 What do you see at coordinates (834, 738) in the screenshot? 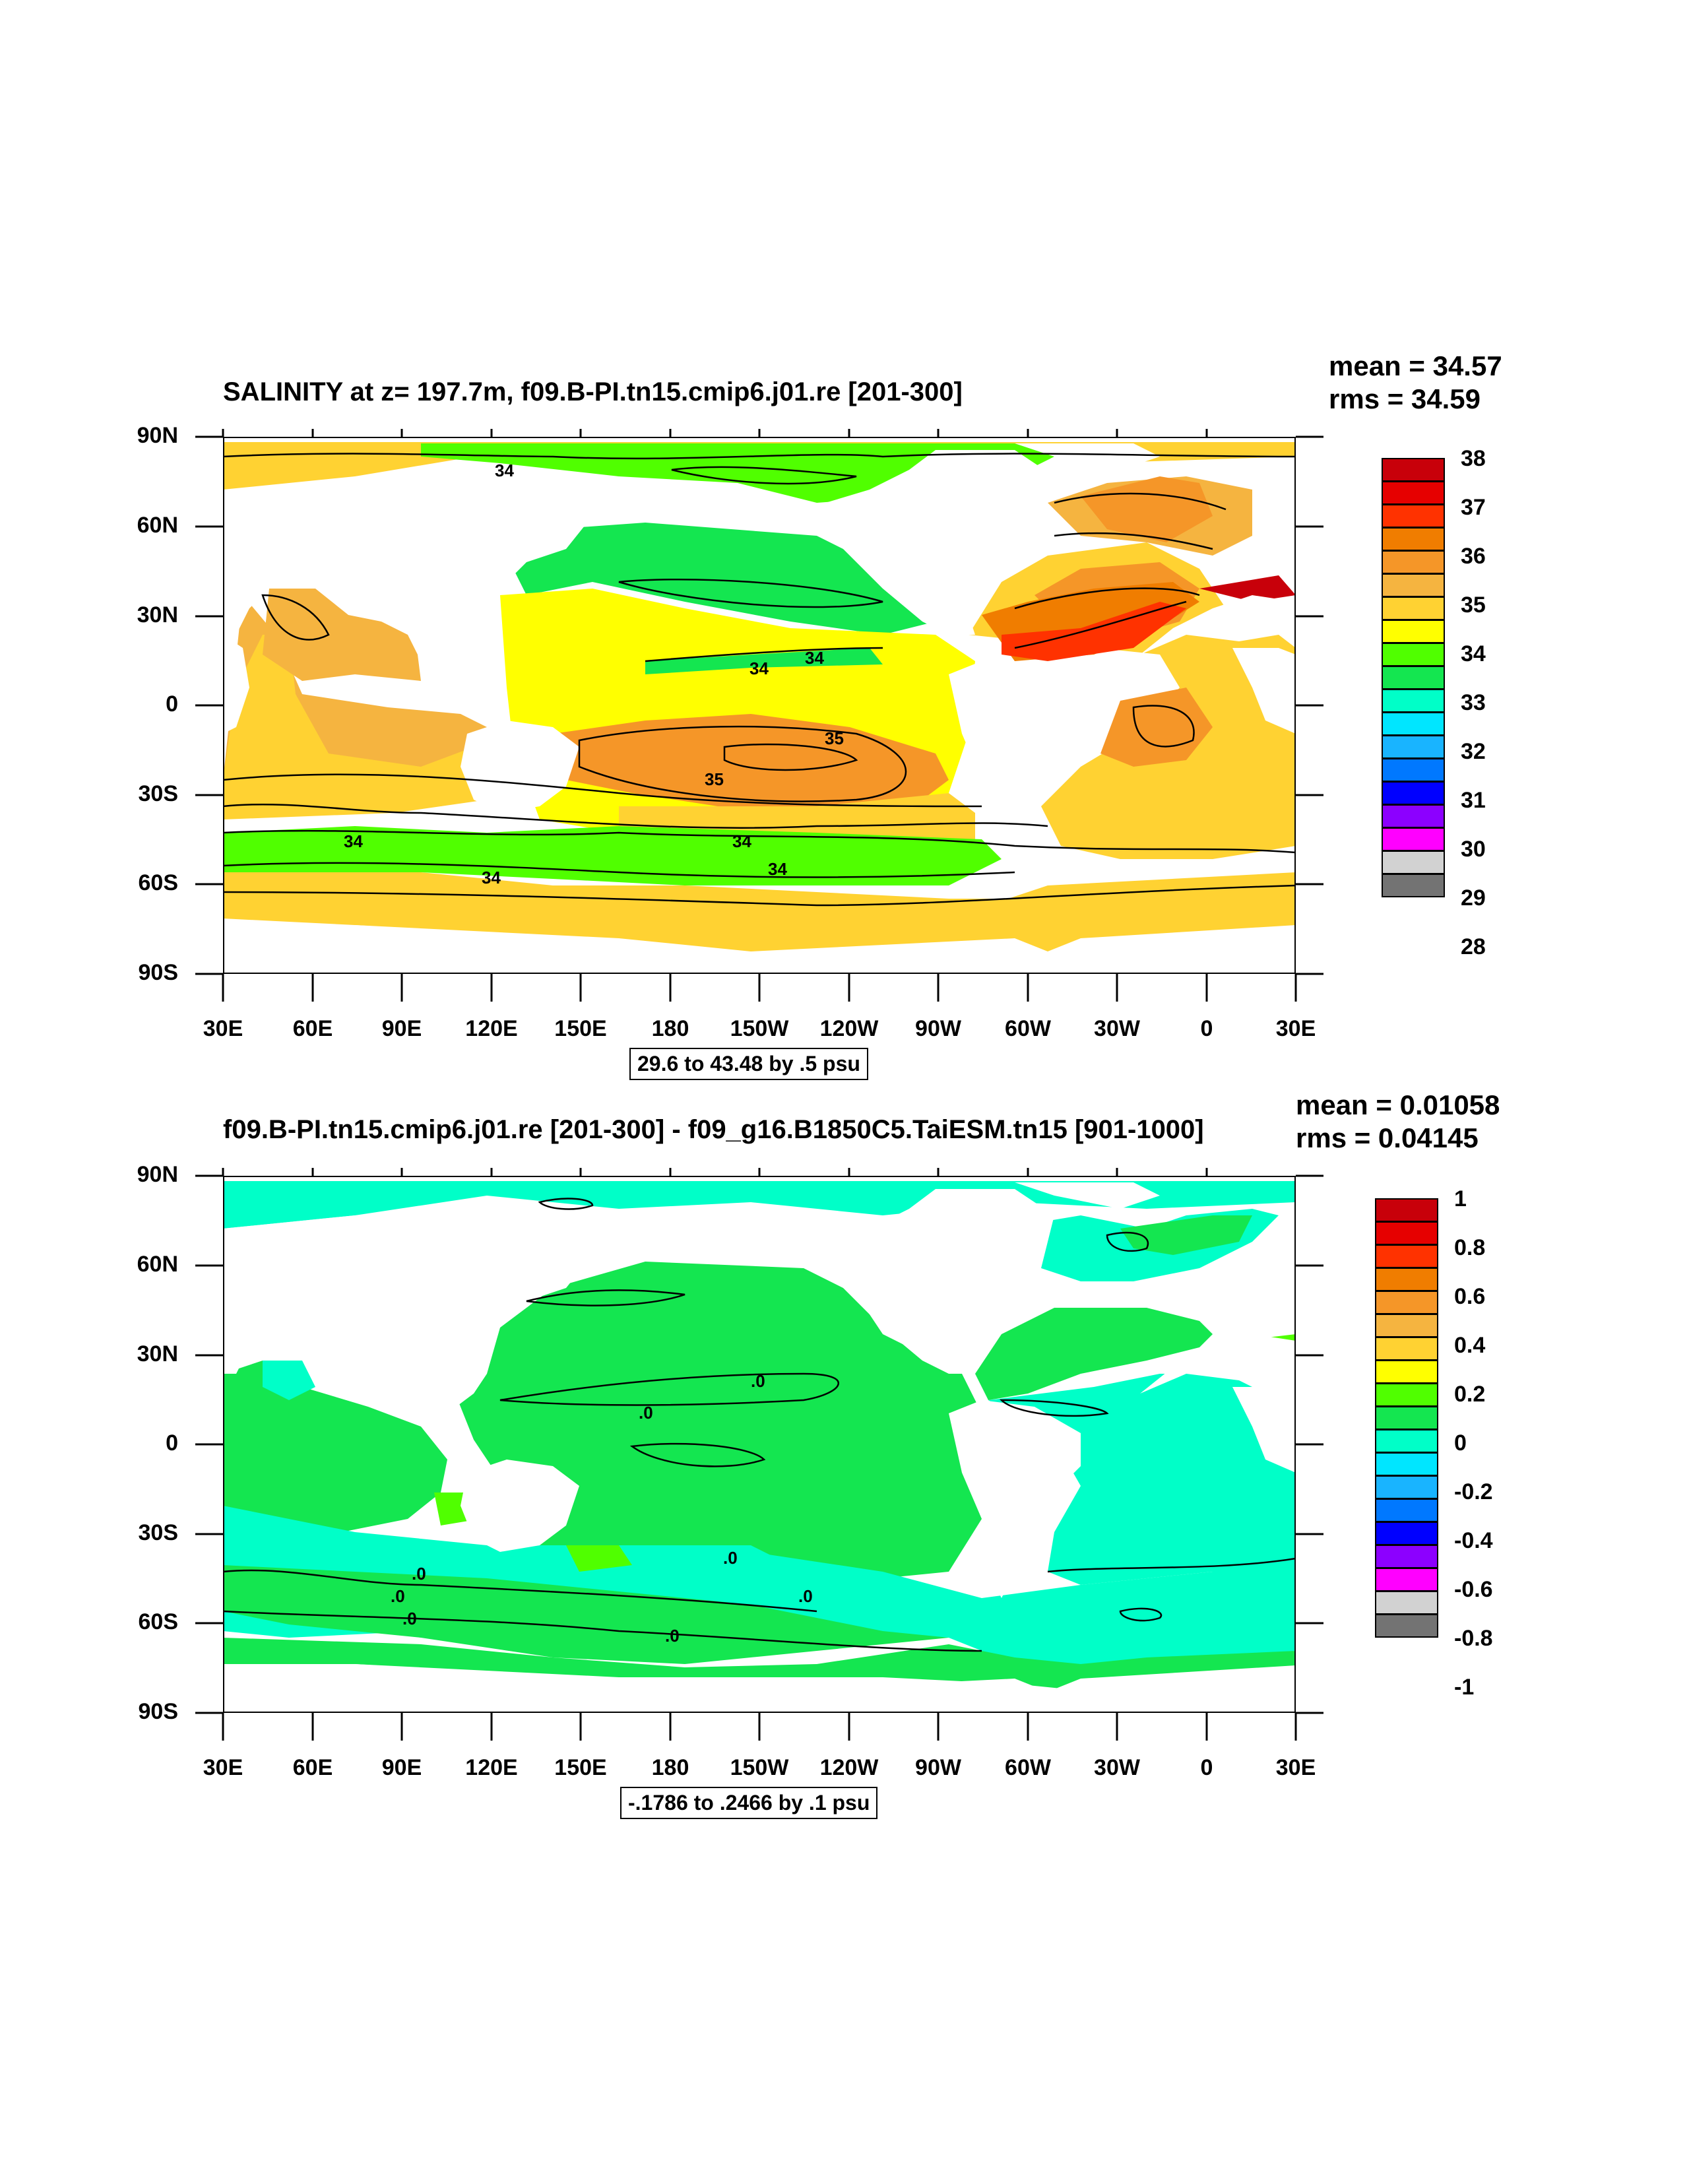
I see `contour-label: 35` at bounding box center [834, 738].